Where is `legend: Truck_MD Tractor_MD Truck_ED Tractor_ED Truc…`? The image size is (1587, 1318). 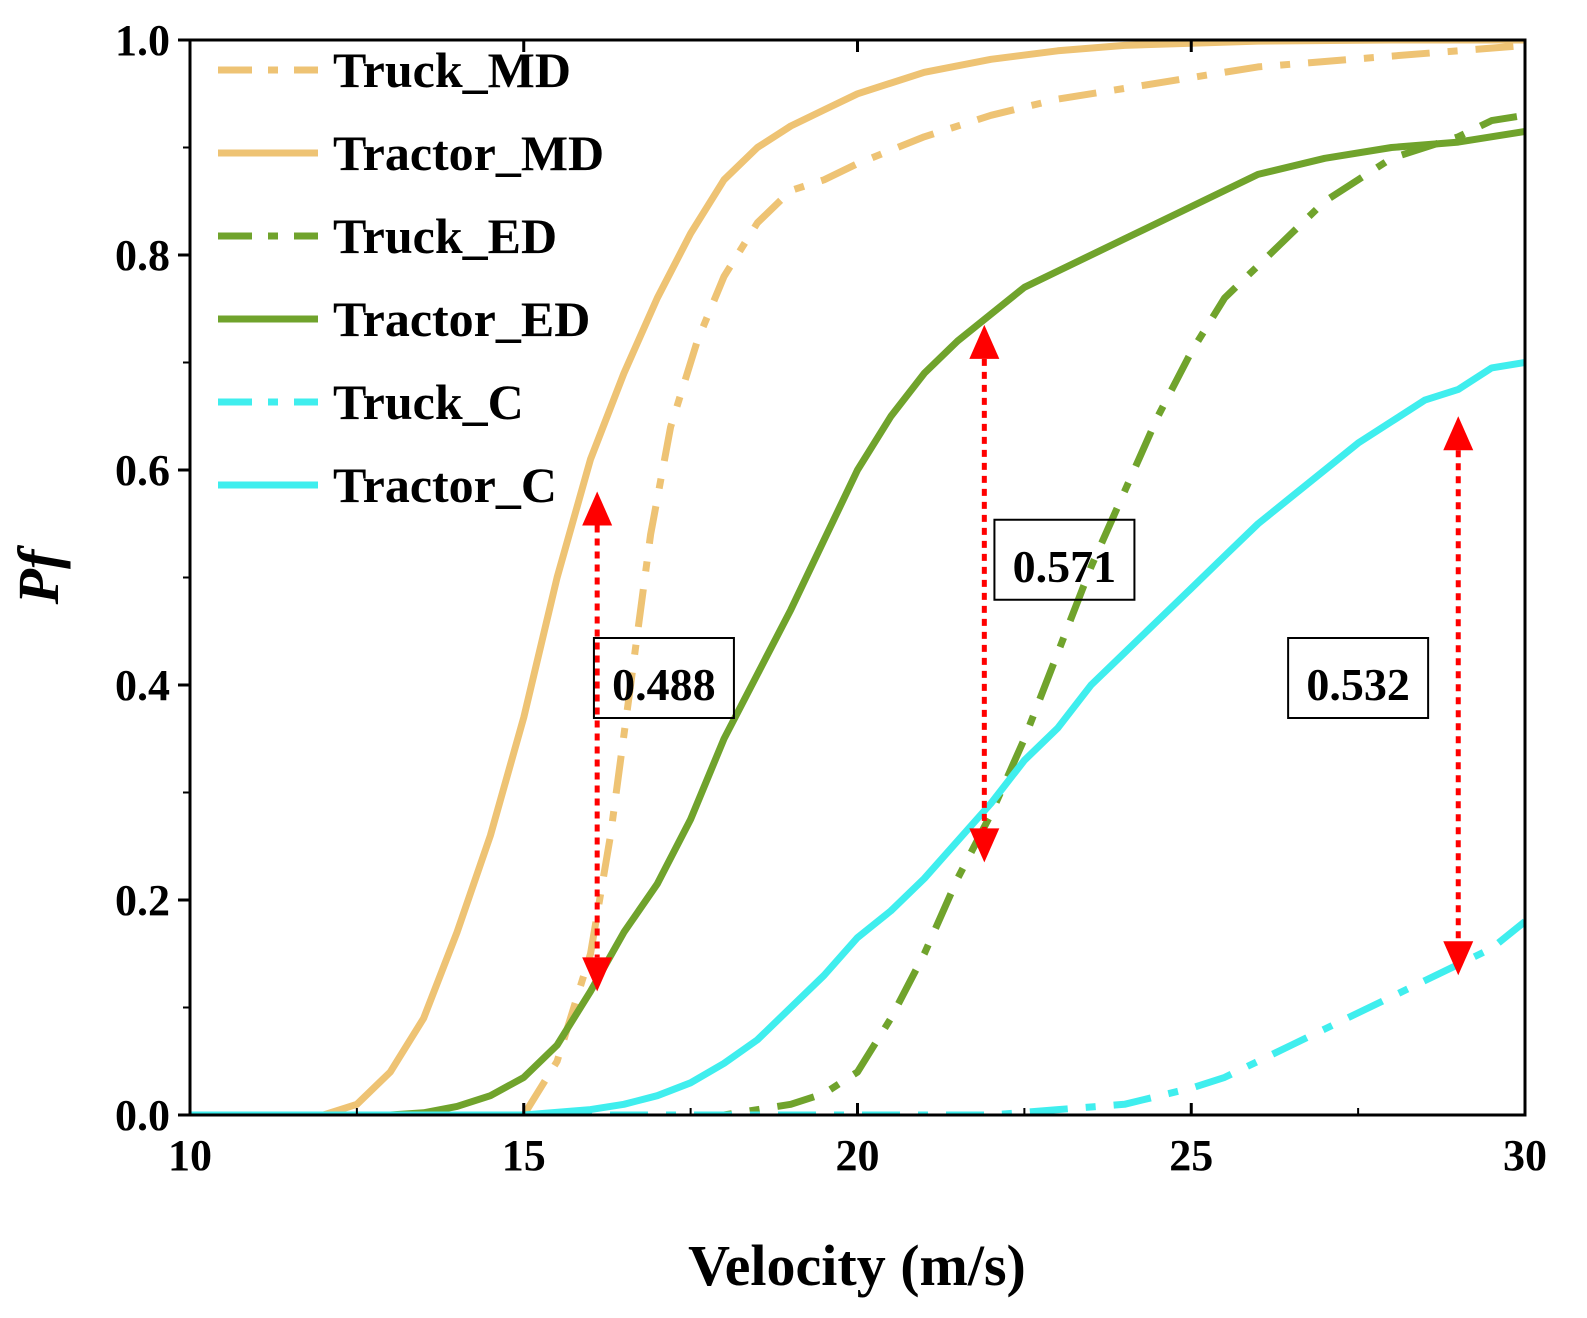
legend: Truck_MD Tractor_MD Truck_ED Tractor_ED Truc… is located at coordinates (411, 277).